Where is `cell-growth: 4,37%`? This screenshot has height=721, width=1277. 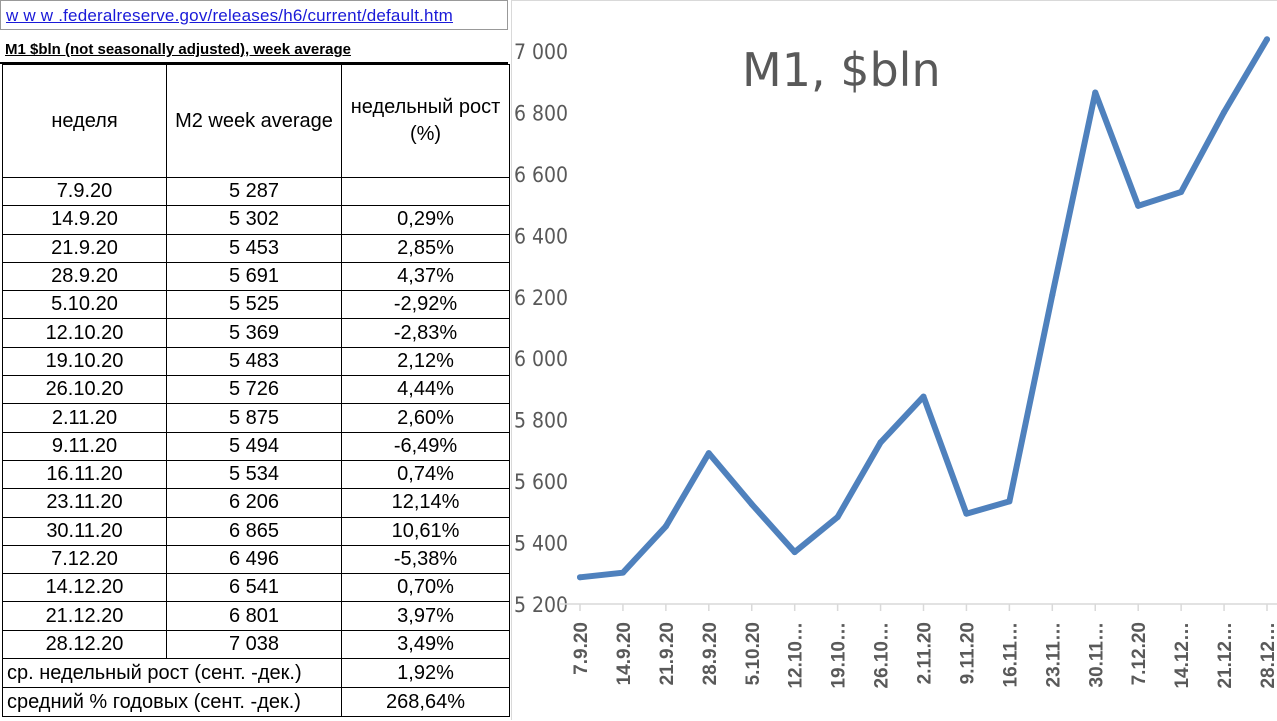 cell-growth: 4,37% is located at coordinates (425, 276).